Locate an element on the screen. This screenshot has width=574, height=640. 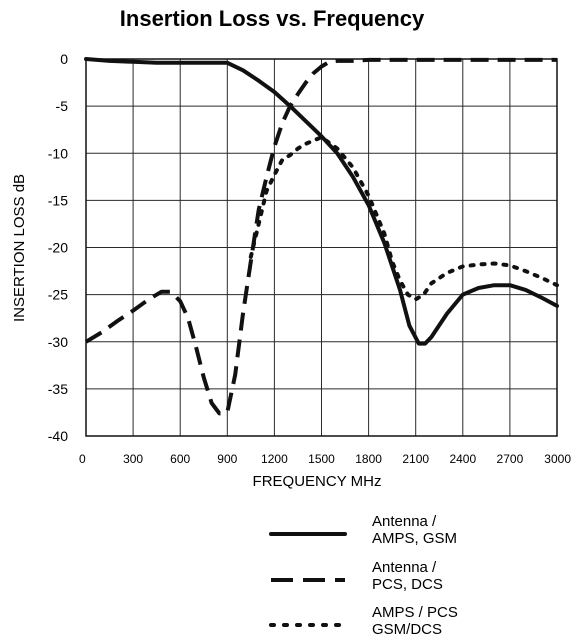
y-tick-label: -20 is located at coordinates (58, 248).